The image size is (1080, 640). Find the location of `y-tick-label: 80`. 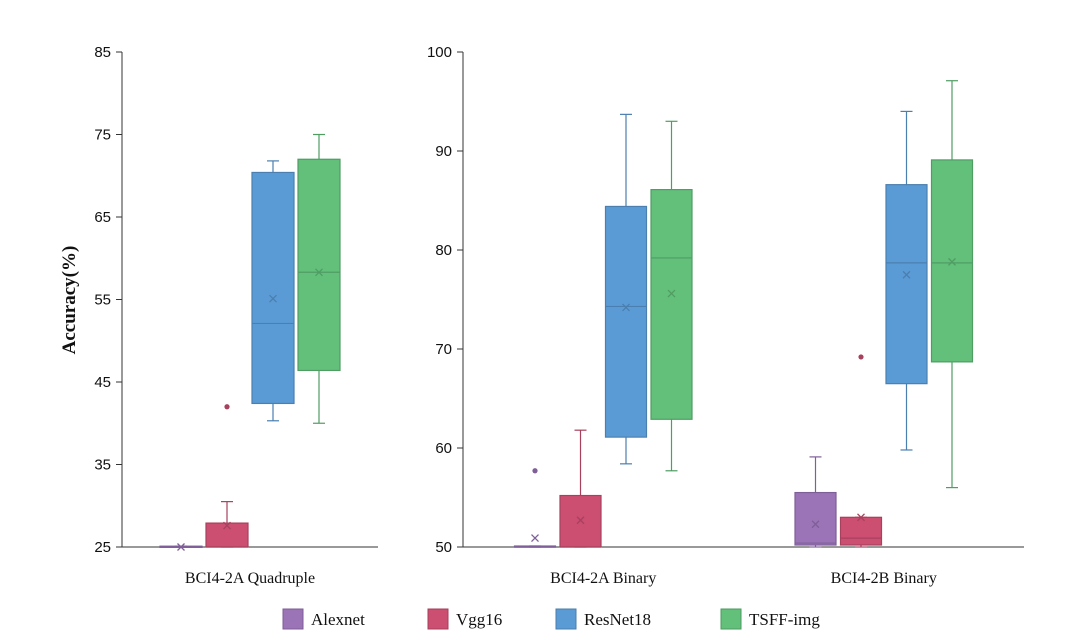

y-tick-label: 80 is located at coordinates (443, 250).